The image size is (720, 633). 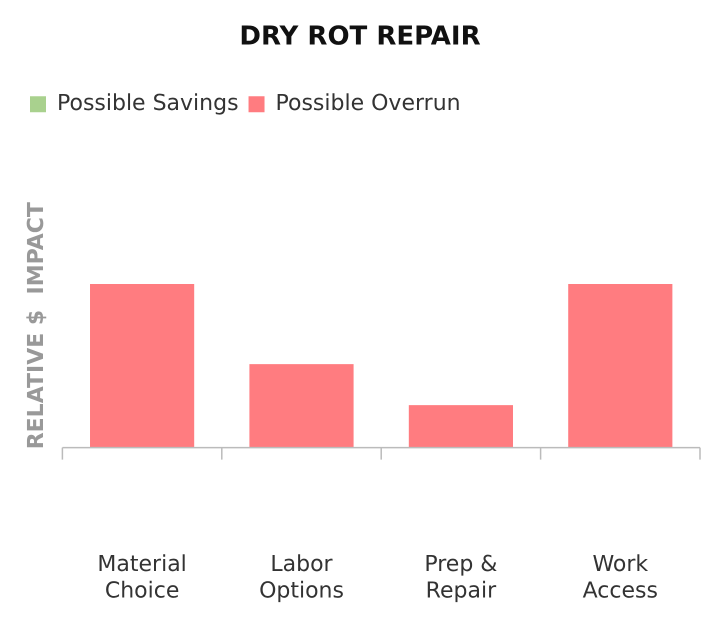 I want to click on legend-label: Possible Savings, so click(x=148, y=103).